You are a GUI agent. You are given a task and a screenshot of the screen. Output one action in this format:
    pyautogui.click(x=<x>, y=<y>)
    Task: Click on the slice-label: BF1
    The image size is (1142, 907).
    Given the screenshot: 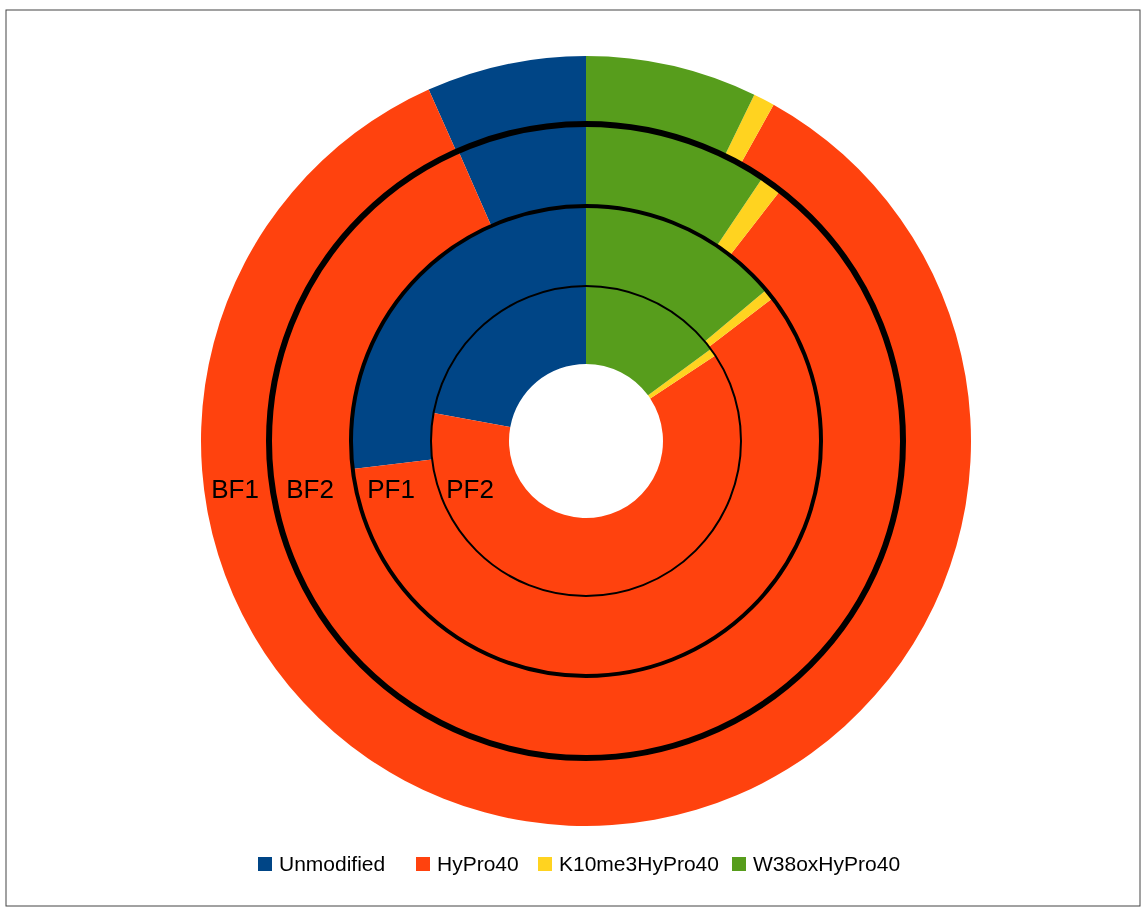 What is the action you would take?
    pyautogui.click(x=235, y=489)
    